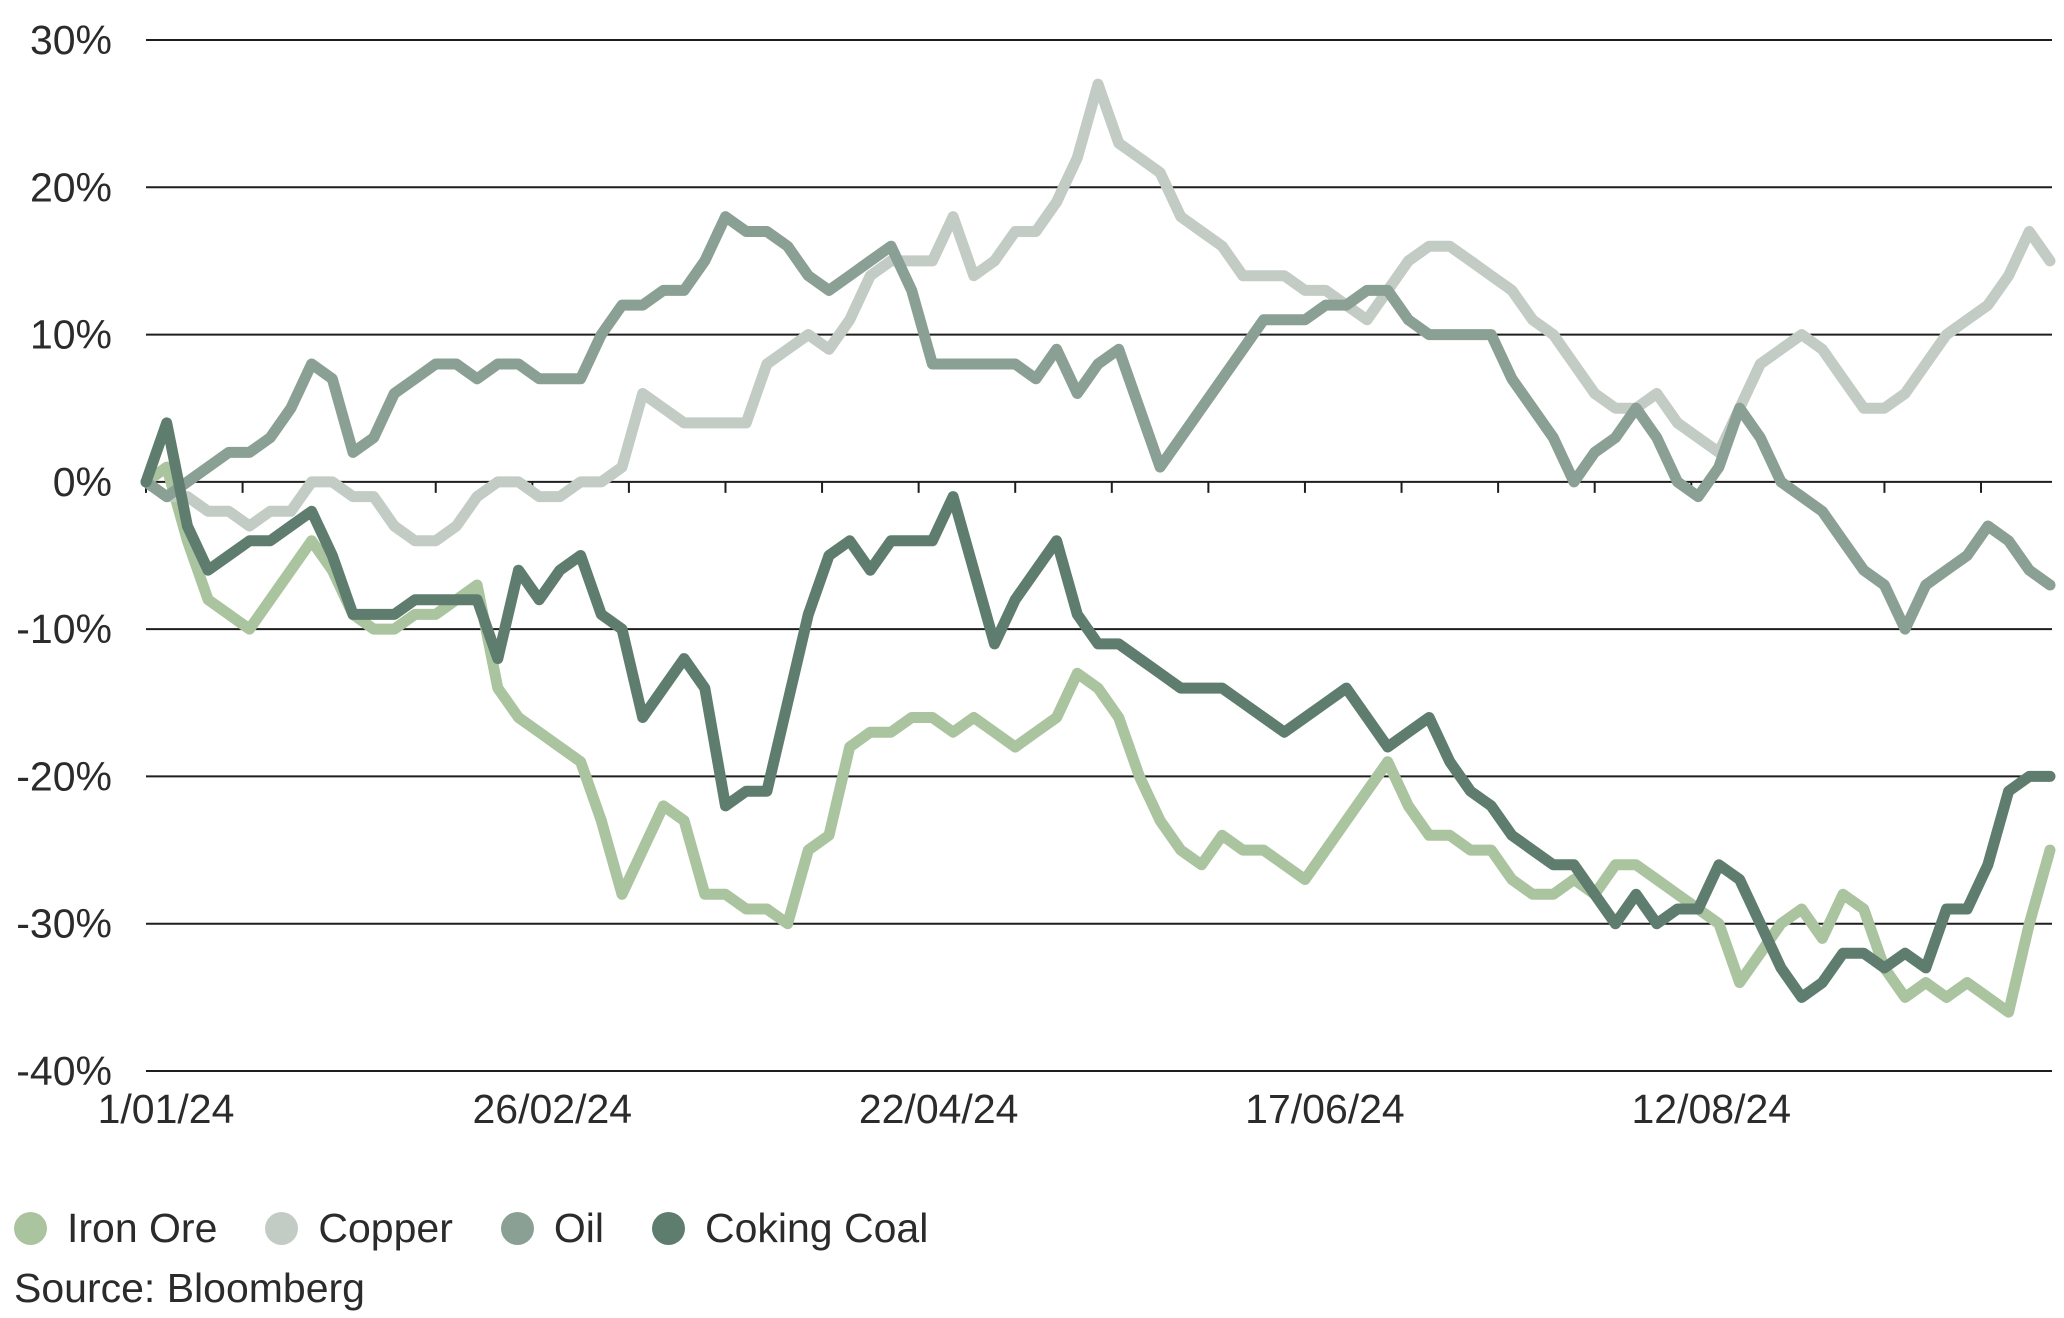  Describe the element at coordinates (517, 1228) in the screenshot. I see `legend-swatch-oil` at that location.